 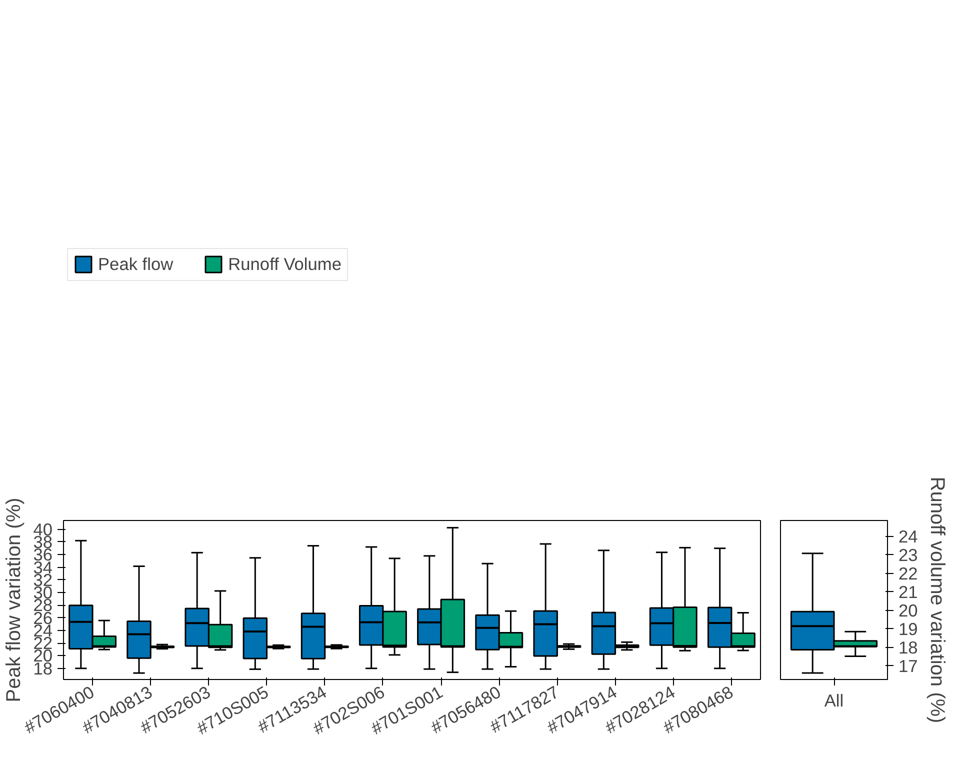 I want to click on y2-tick-label: 22, so click(x=908, y=573).